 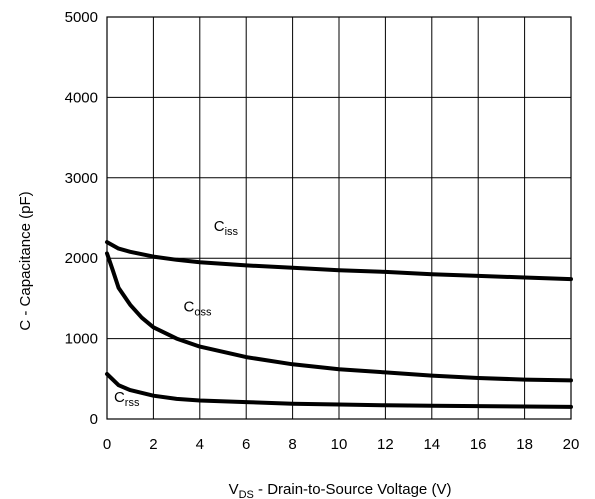 I want to click on y-axis-label: C - Capacitance (pF), so click(x=25, y=260).